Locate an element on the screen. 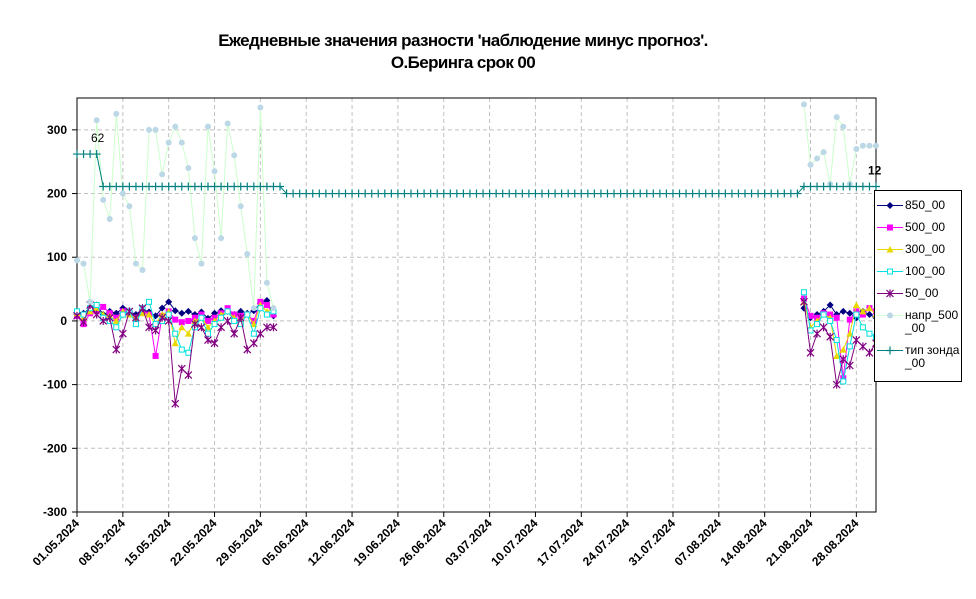 The image size is (976, 599). x-tick-label: 19.06.2024 is located at coordinates (377, 542).